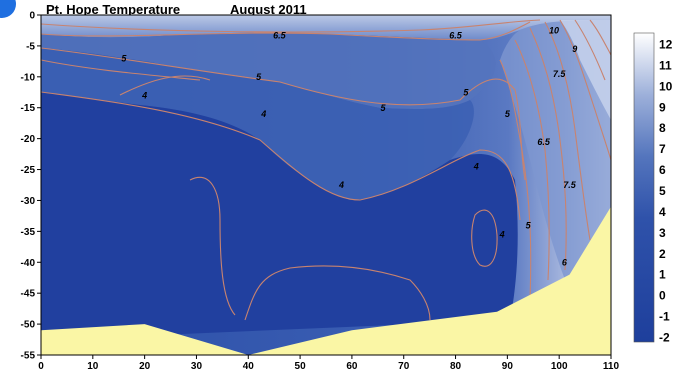  I want to click on colorbar-tick-label: 12, so click(666, 45).